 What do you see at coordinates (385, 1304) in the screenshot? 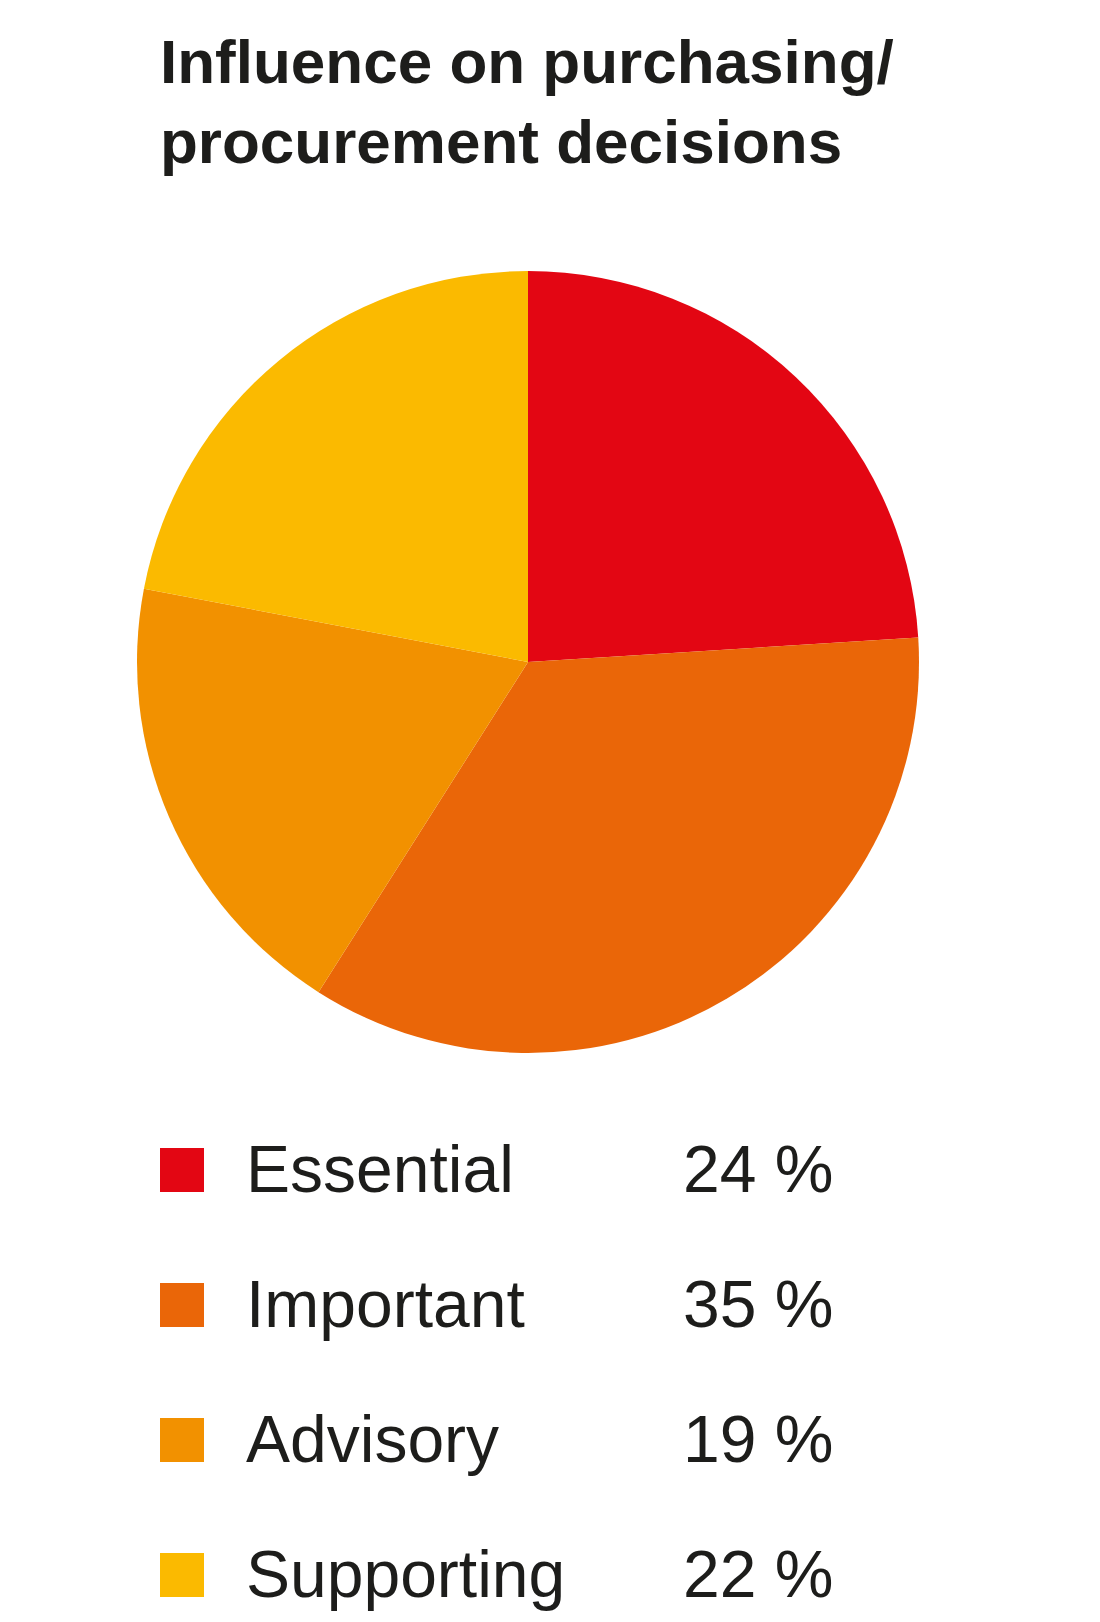
I see `legend-label: Important` at bounding box center [385, 1304].